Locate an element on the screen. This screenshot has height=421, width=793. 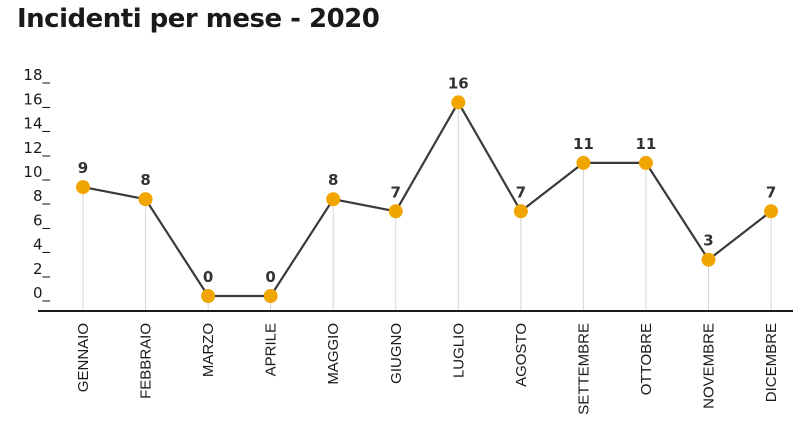
data-label: 9 is located at coordinates (83, 168).